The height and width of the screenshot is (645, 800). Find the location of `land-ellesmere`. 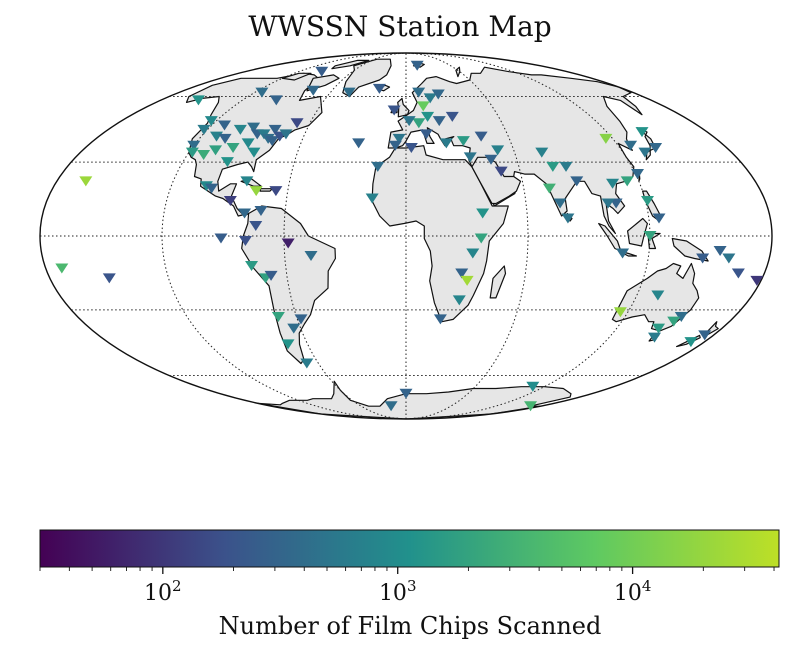

land-ellesmere is located at coordinates (350, 64).